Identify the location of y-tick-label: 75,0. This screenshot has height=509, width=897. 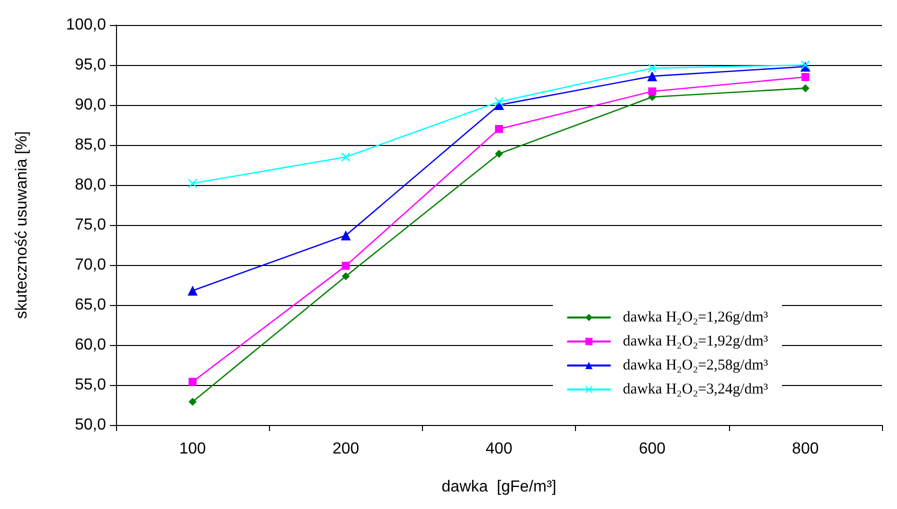
(90, 225).